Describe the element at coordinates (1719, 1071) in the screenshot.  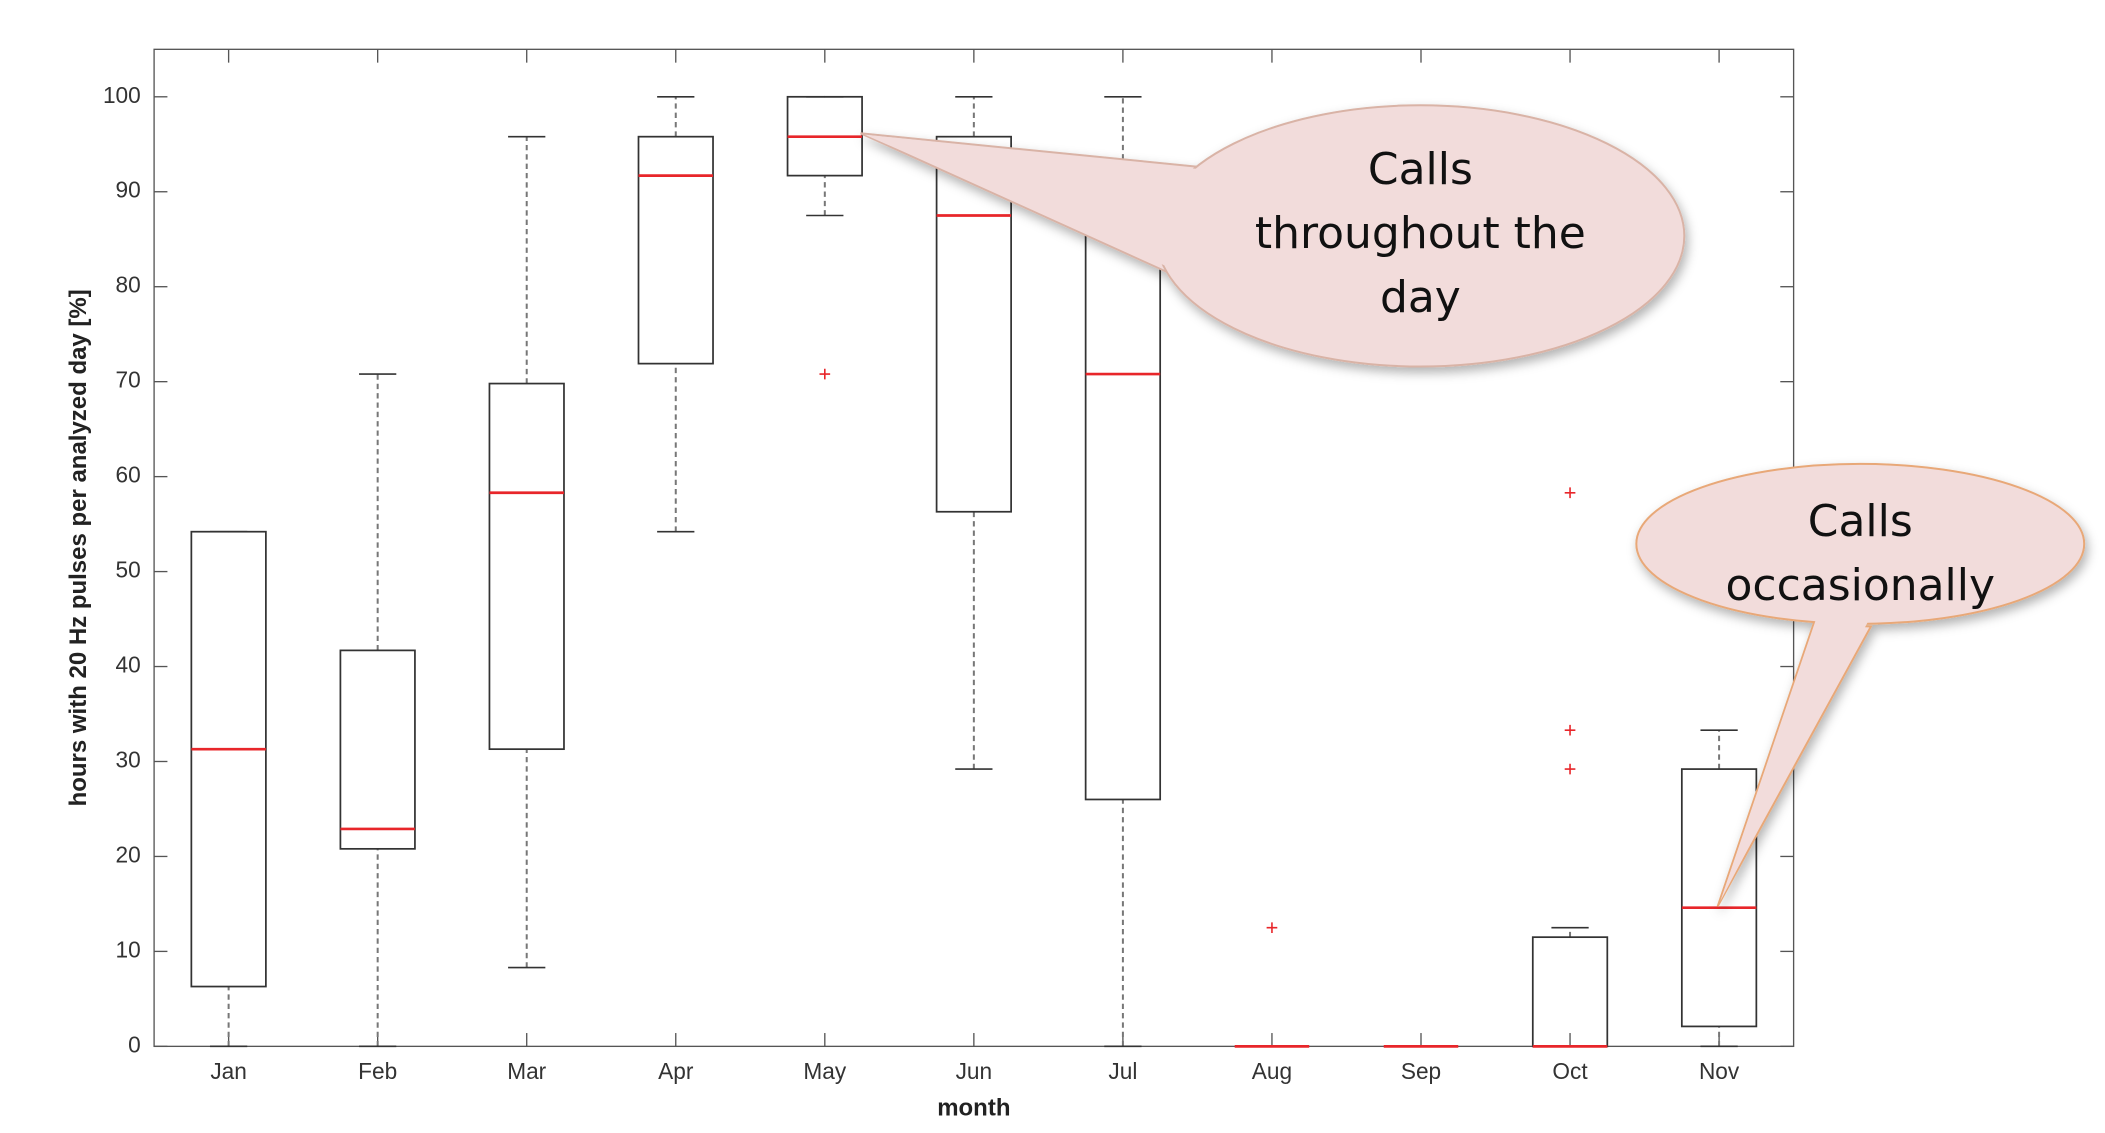
I see `x-tick-label: Nov` at that location.